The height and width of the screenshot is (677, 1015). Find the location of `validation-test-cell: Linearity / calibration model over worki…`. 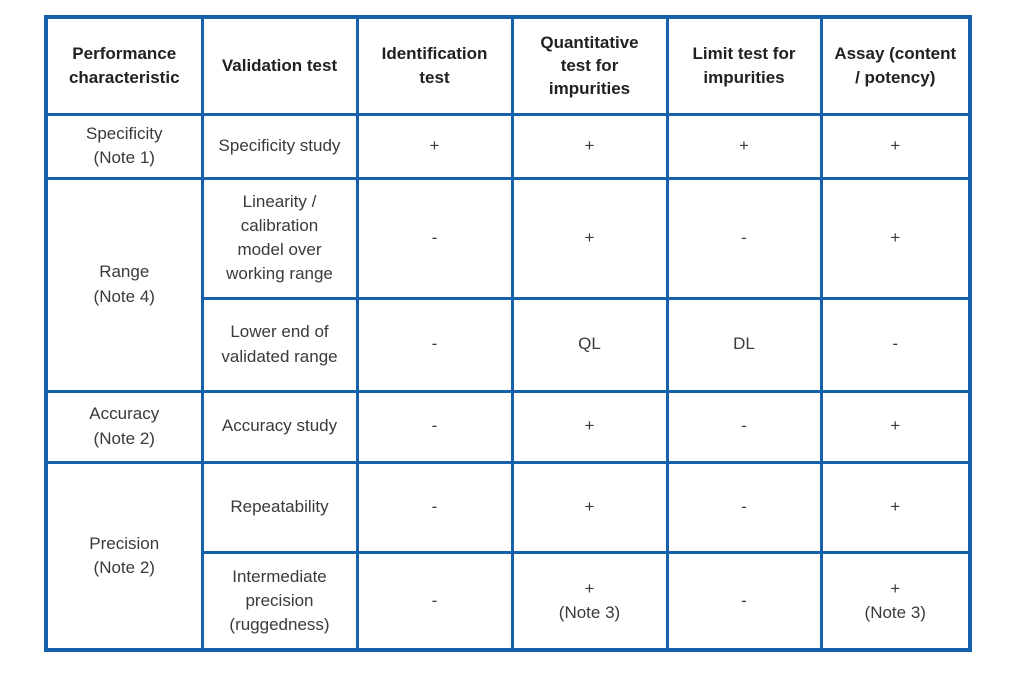

validation-test-cell: Linearity / calibration model over worki… is located at coordinates (279, 238).